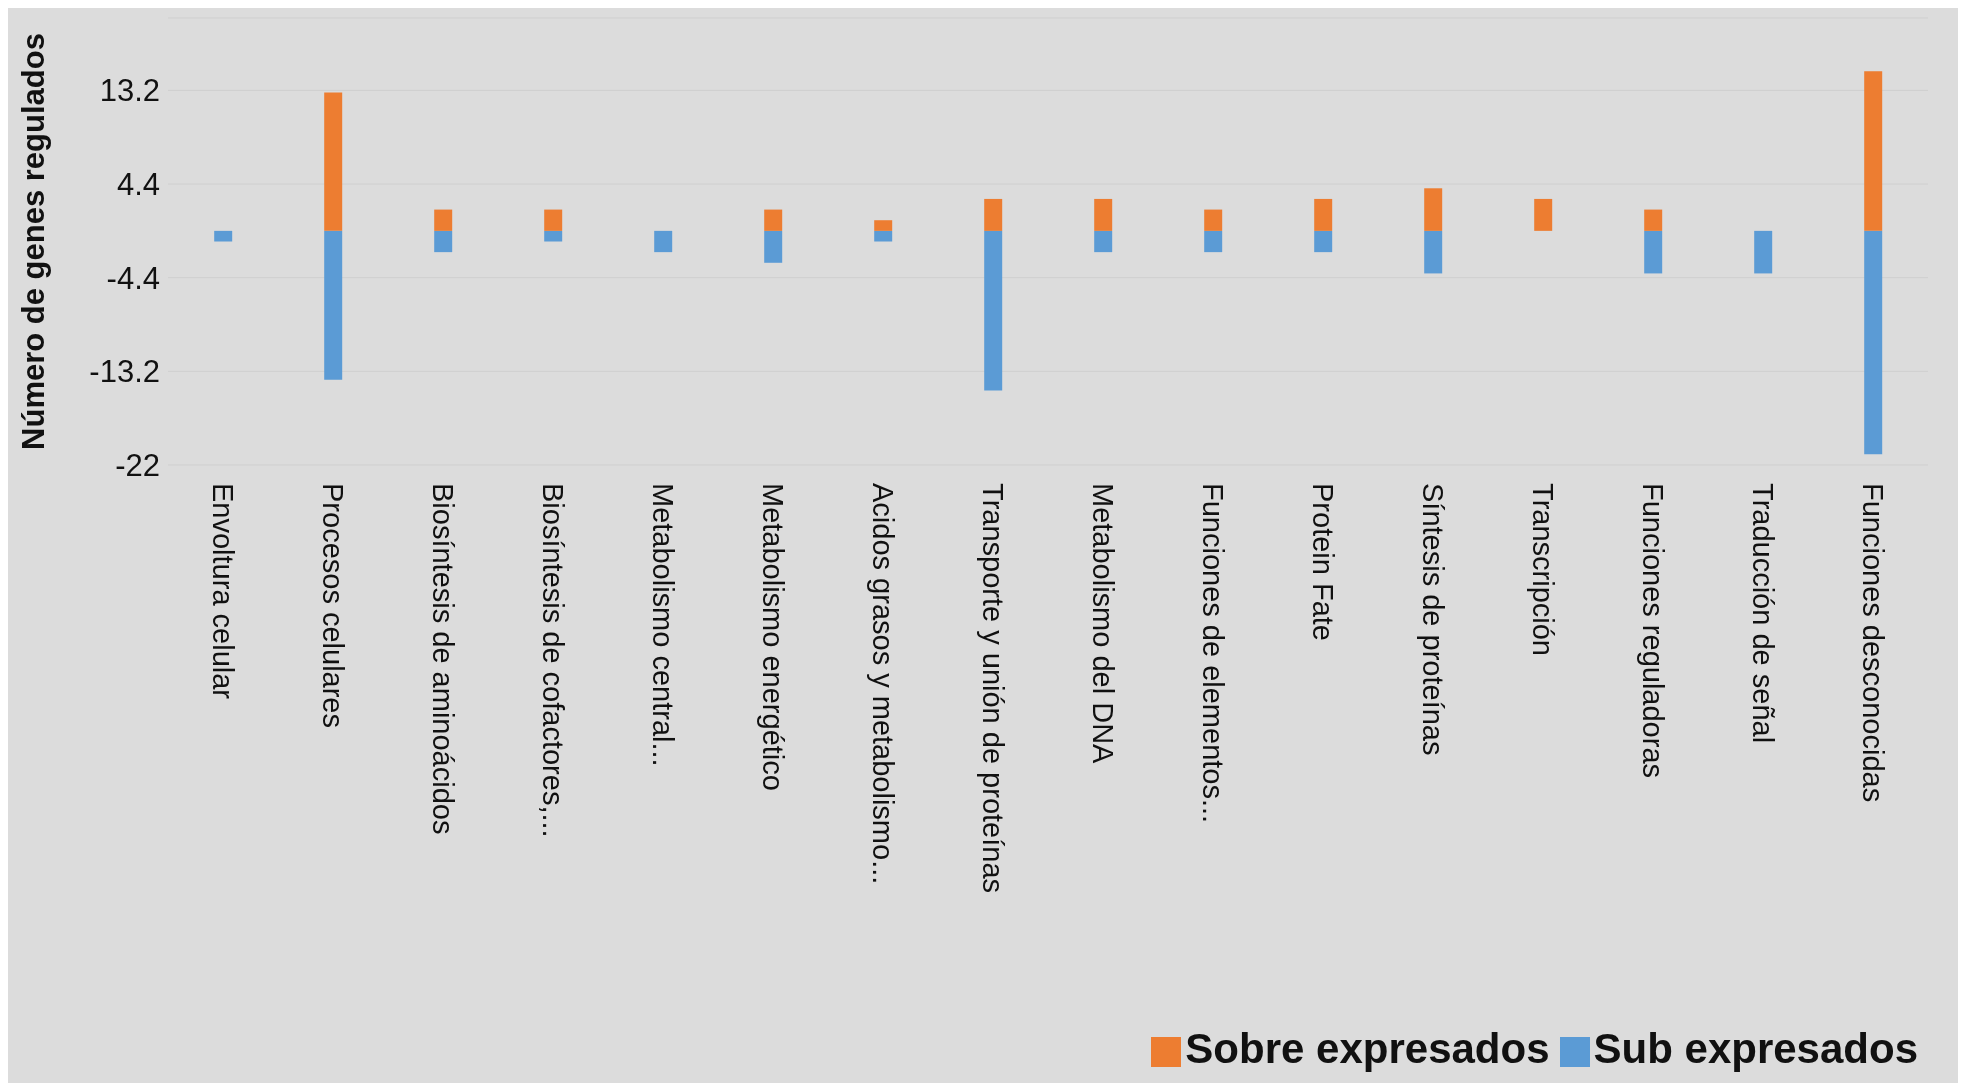  I want to click on y-tick-label: 13.2, so click(129, 91).